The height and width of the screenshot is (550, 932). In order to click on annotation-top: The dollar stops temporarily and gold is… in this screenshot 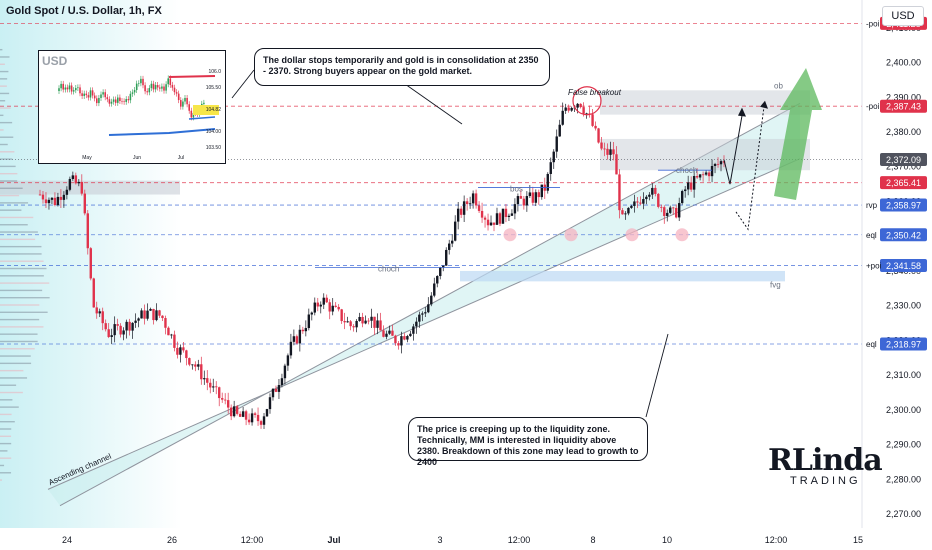, I will do `click(402, 67)`.